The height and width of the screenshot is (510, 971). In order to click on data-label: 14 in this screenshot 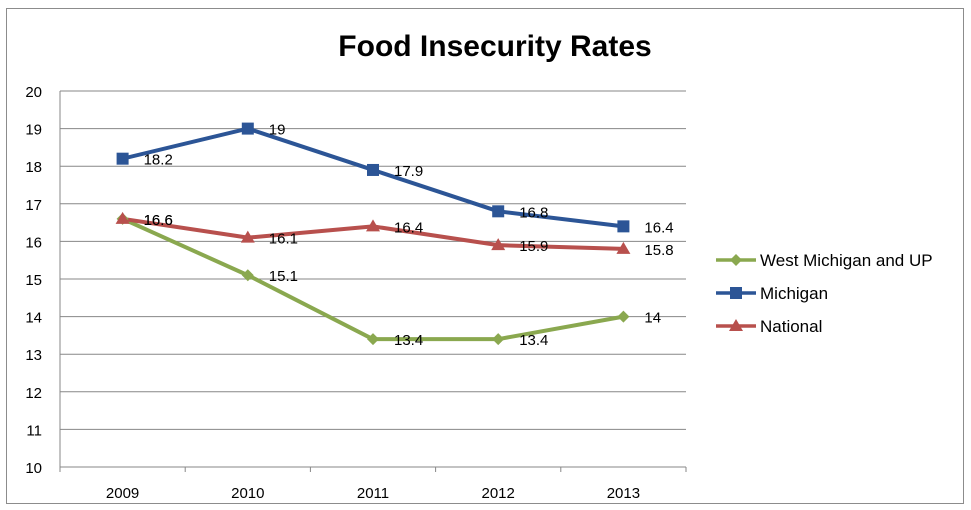, I will do `click(652, 318)`.